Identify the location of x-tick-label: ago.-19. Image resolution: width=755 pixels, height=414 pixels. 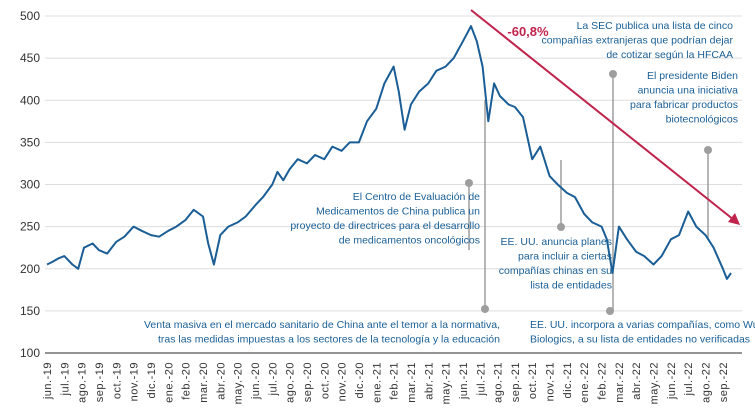
(83, 382).